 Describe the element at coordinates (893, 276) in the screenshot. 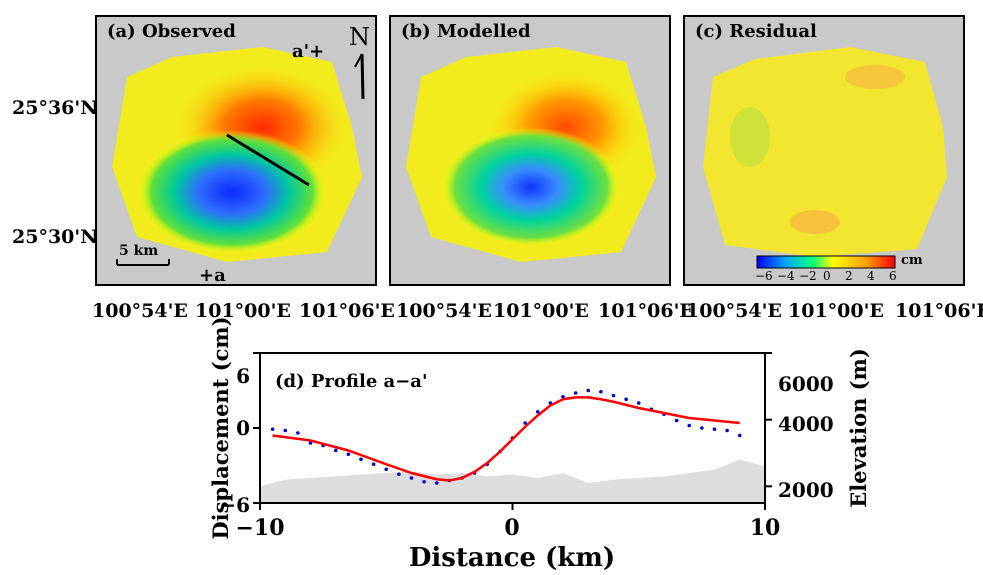

I see `colorbar-tick: 6` at that location.